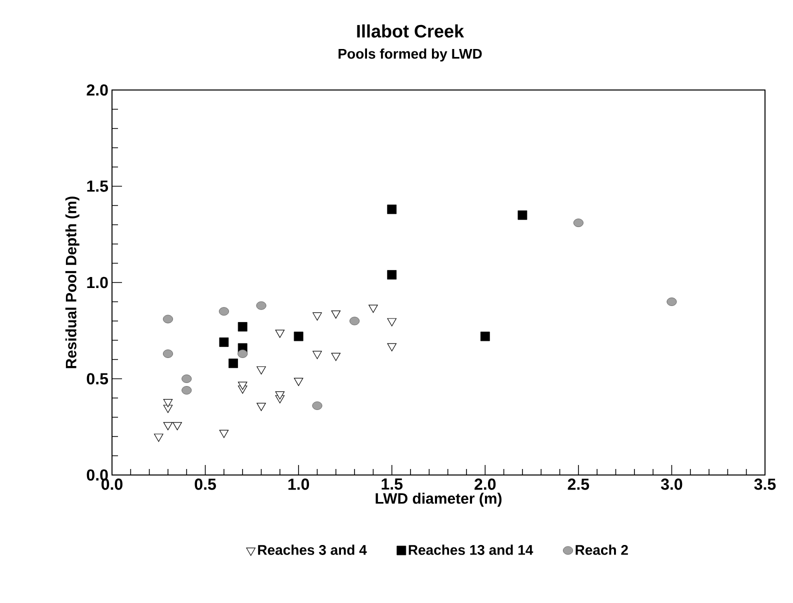  What do you see at coordinates (602, 549) in the screenshot?
I see `legend-label: Reach 2` at bounding box center [602, 549].